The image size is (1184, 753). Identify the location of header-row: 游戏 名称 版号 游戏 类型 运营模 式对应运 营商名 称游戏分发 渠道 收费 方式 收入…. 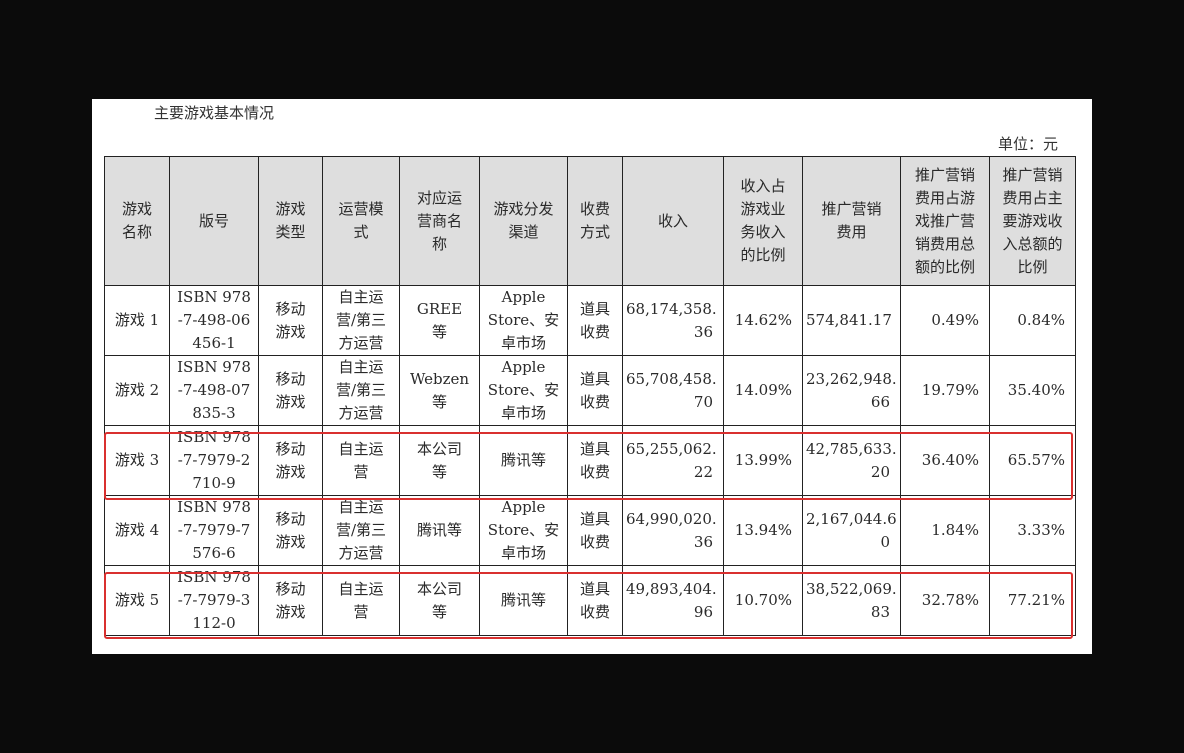
(590, 221).